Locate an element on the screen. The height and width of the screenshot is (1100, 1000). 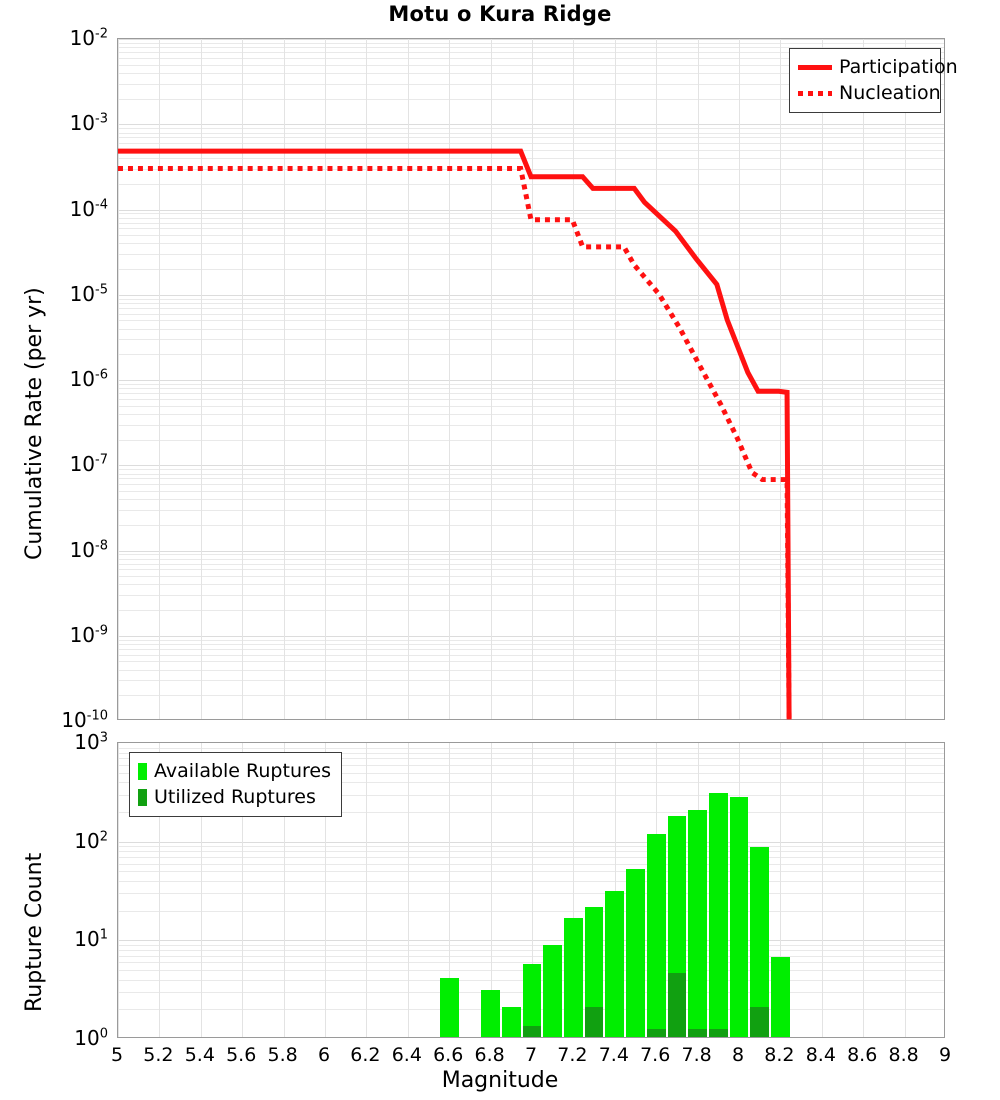
x-tick: 5.4 is located at coordinates (199, 1055).